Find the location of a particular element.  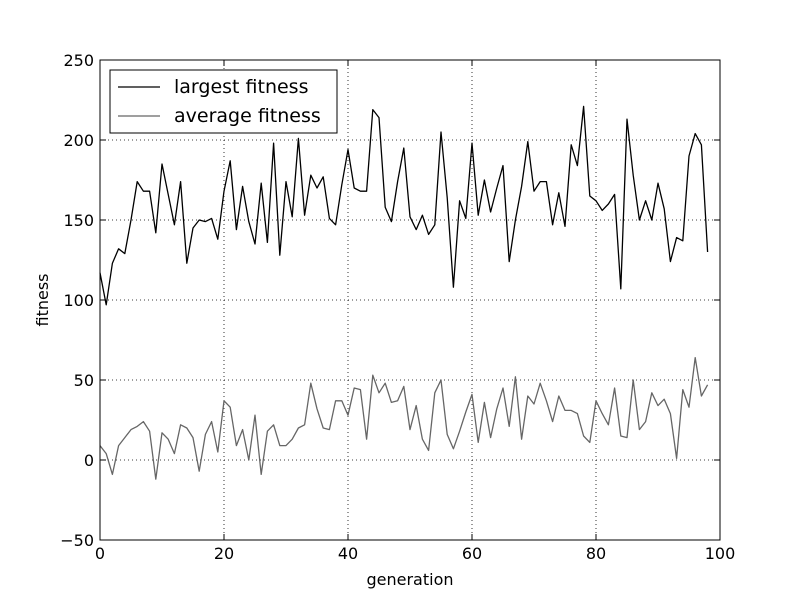

x-axis-label: generation is located at coordinates (409, 579).